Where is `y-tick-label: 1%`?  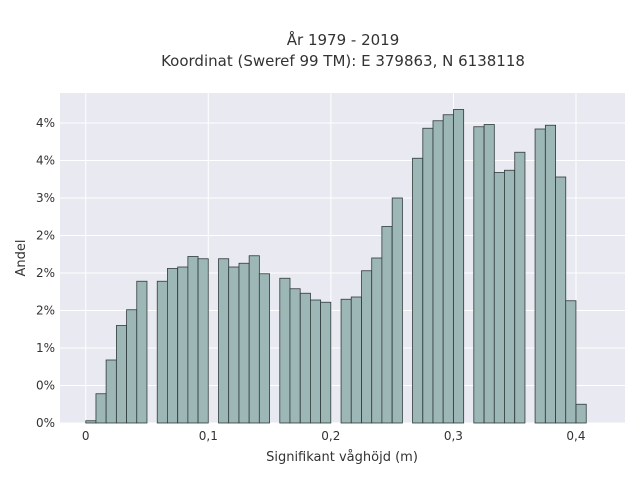
y-tick-label: 1% is located at coordinates (45, 348).